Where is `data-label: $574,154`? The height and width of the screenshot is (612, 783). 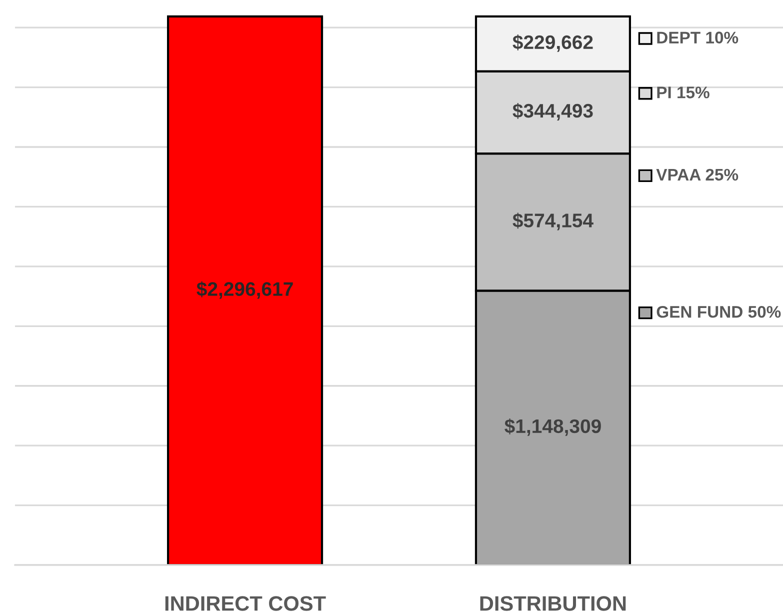 data-label: $574,154 is located at coordinates (553, 221).